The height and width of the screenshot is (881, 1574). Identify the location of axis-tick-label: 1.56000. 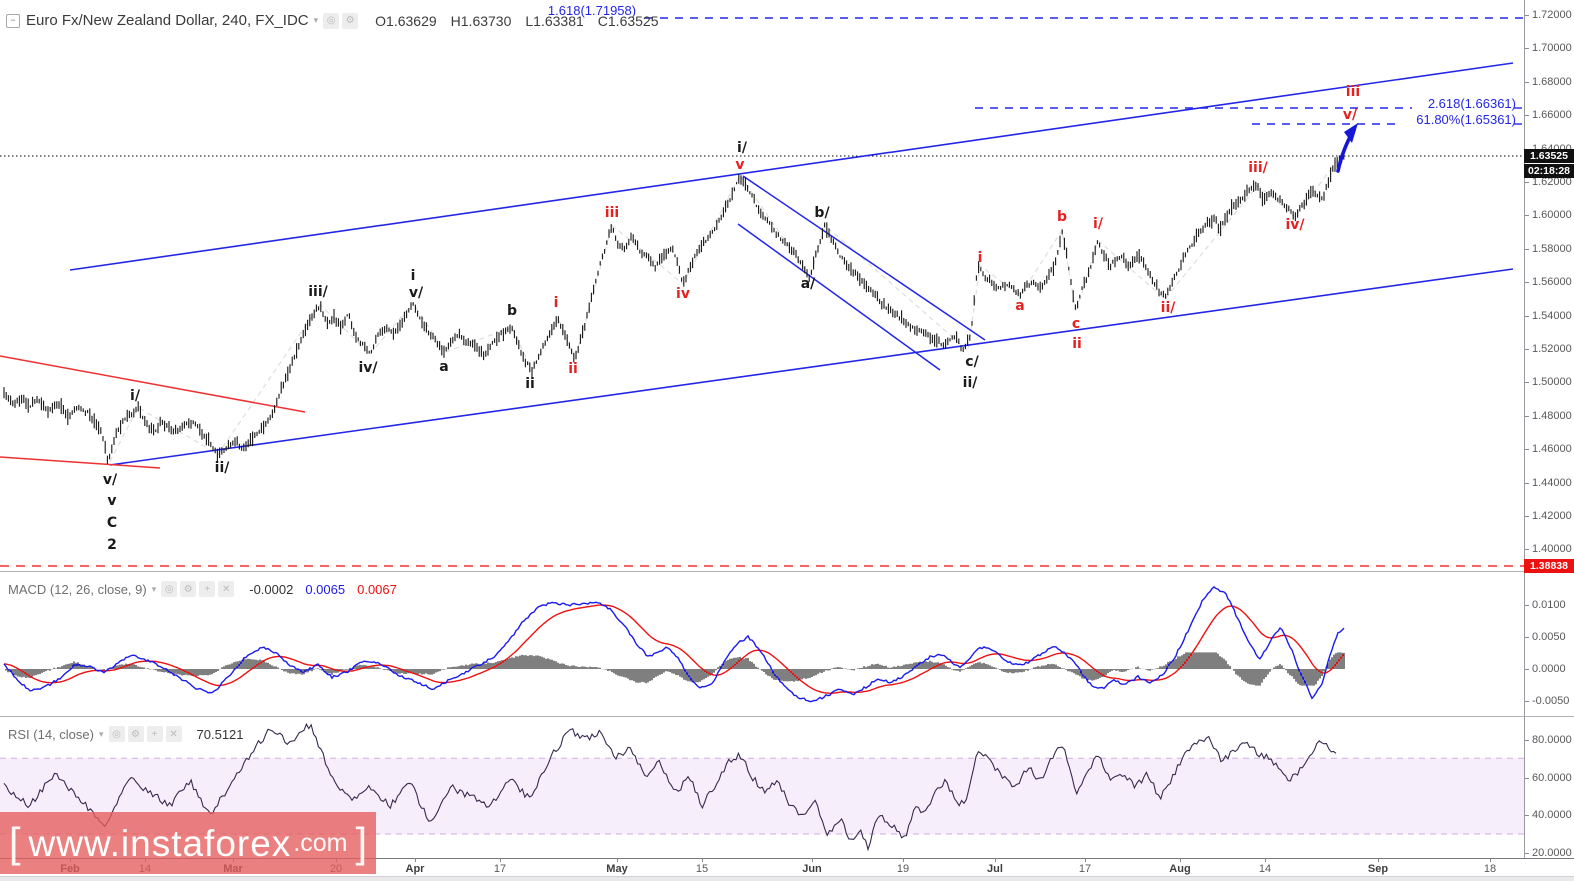
(1552, 282).